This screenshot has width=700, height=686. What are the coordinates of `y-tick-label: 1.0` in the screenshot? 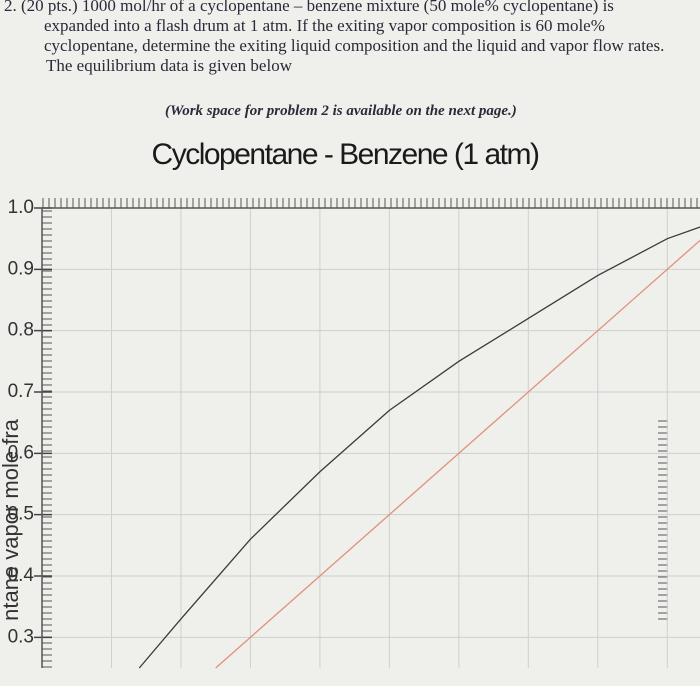 It's located at (21, 207).